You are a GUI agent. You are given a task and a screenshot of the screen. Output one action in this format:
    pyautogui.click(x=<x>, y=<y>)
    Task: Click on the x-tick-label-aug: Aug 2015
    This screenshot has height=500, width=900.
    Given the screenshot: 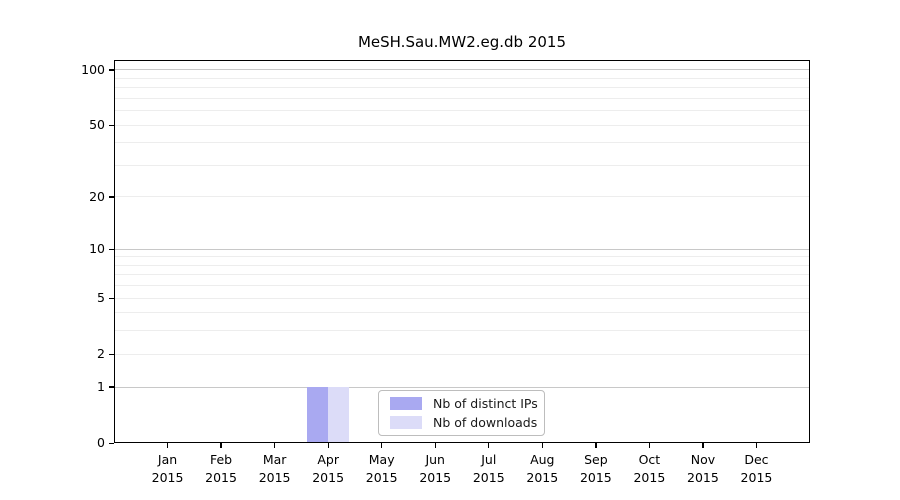 What is the action you would take?
    pyautogui.click(x=542, y=468)
    